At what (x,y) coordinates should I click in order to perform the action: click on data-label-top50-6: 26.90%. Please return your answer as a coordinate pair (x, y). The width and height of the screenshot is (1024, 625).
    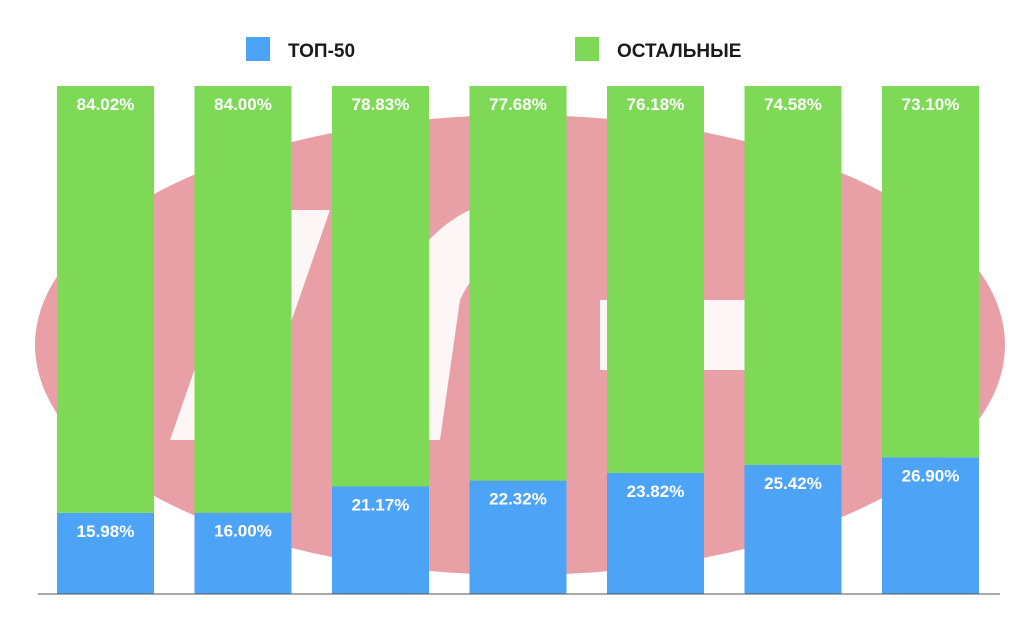
    Looking at the image, I should click on (931, 475).